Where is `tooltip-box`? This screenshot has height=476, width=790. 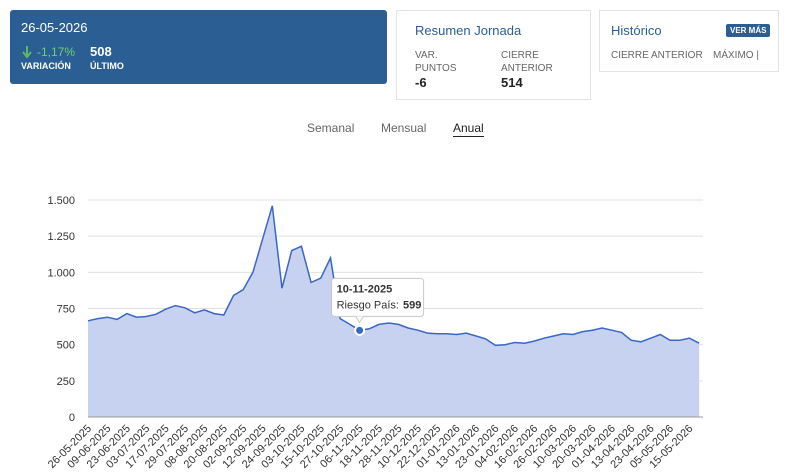
tooltip-box is located at coordinates (378, 297).